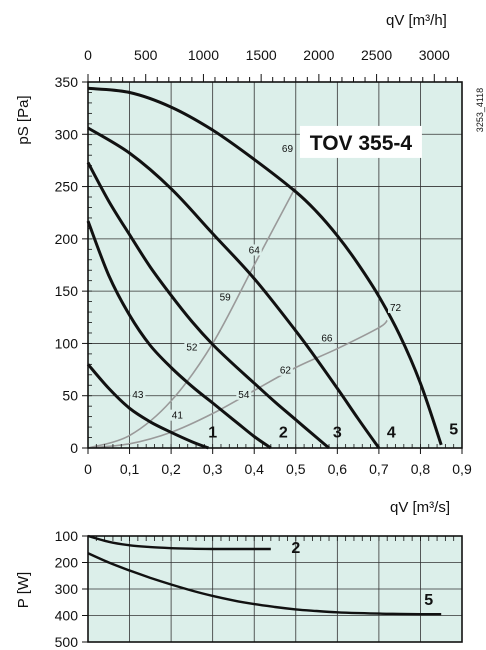 The height and width of the screenshot is (650, 486). Describe the element at coordinates (130, 469) in the screenshot. I see `x-tick-label: 0,1` at that location.